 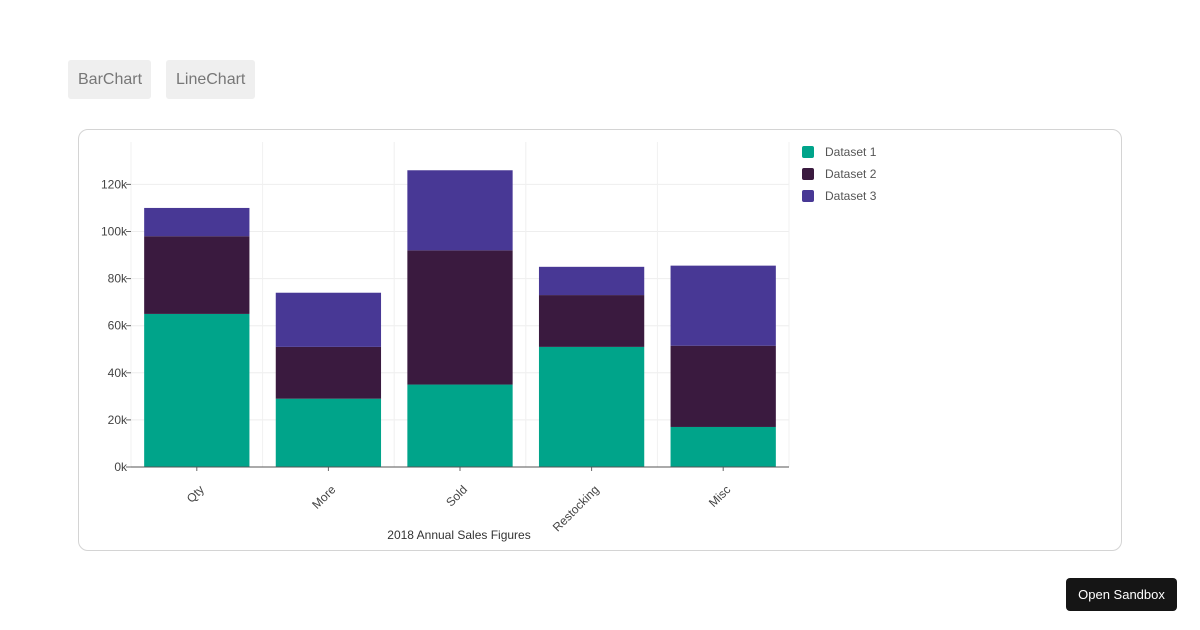 I want to click on legend-label-dataset-1: Dataset 1, so click(x=851, y=152).